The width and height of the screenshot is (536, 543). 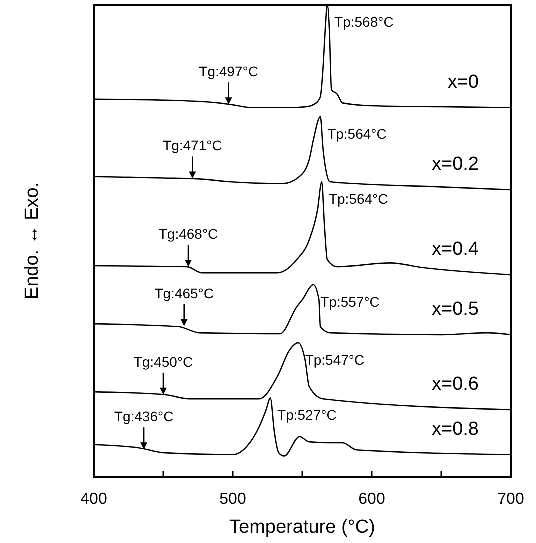 What do you see at coordinates (463, 82) in the screenshot?
I see `series-label: x=0` at bounding box center [463, 82].